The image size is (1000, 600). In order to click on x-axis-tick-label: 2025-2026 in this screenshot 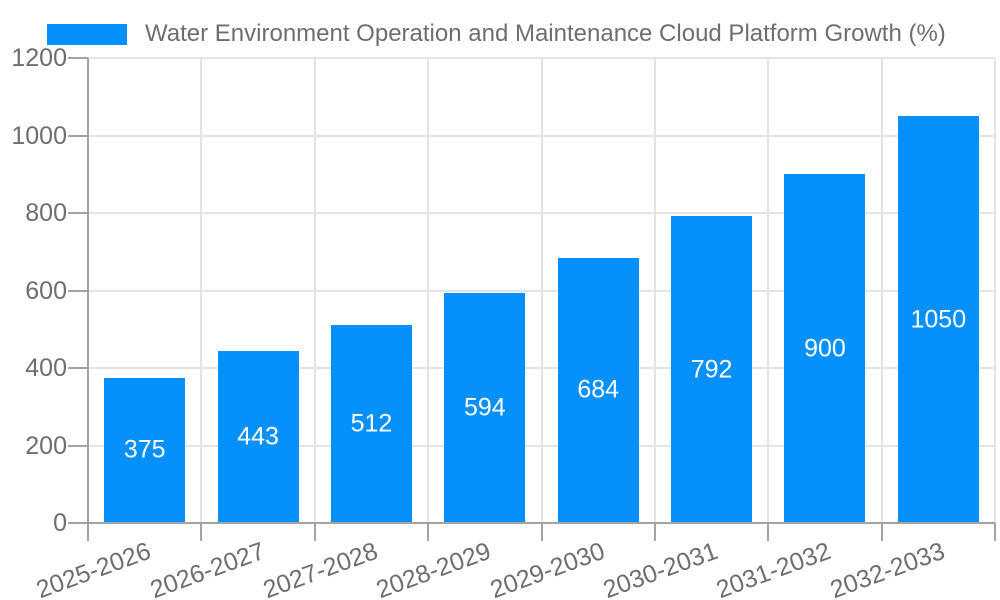, I will do `click(93, 568)`.